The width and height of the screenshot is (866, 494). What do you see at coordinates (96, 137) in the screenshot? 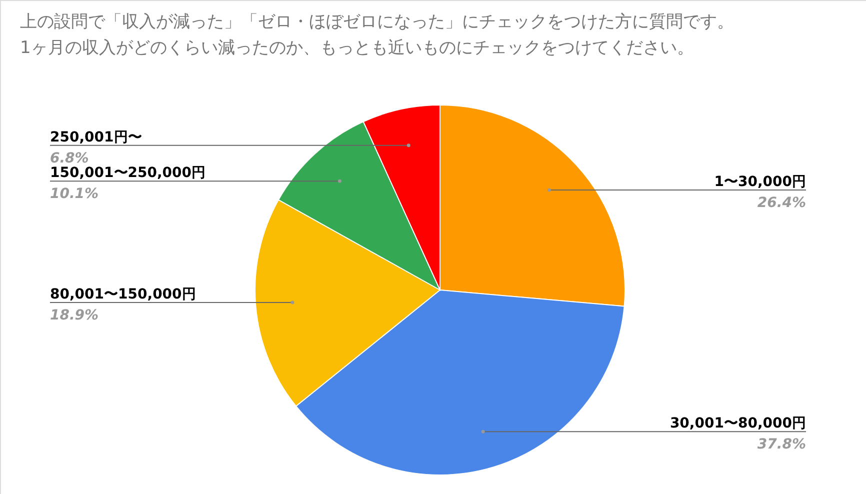
I see `slice-label: 250,001円〜` at bounding box center [96, 137].